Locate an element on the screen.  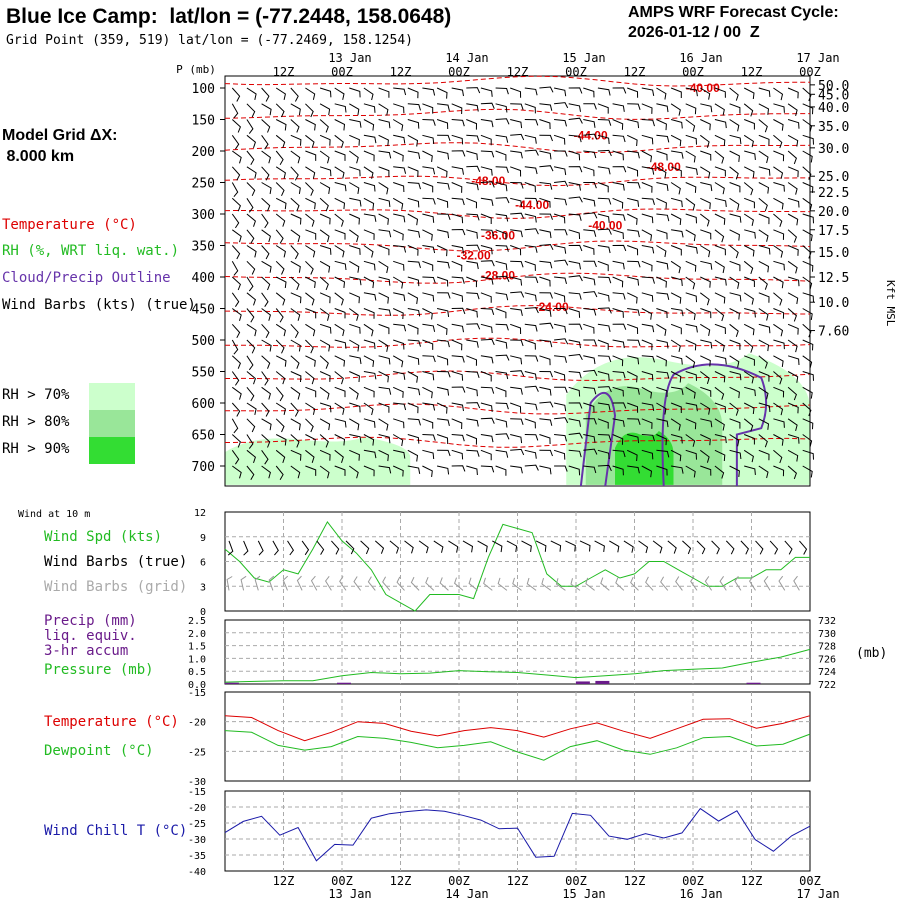
surface-wind-barb-grid is located at coordinates (271, 583).